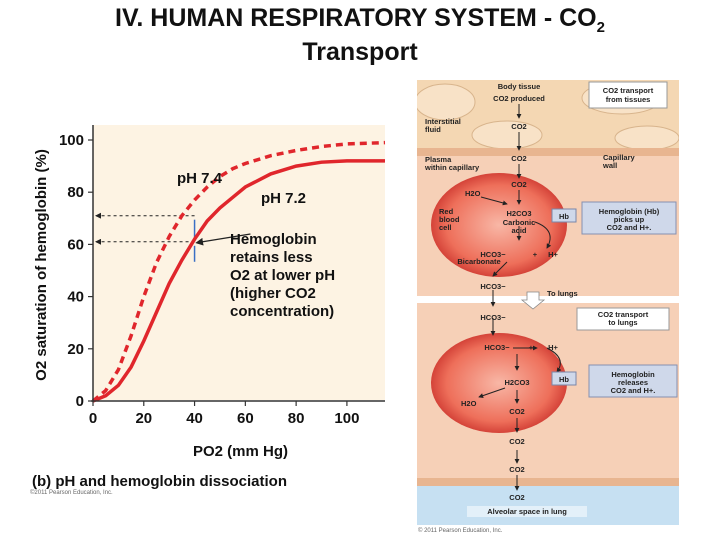 This screenshot has width=720, height=540. What do you see at coordinates (273, 239) in the screenshot?
I see `annotation-line: Hemoglobin` at bounding box center [273, 239].